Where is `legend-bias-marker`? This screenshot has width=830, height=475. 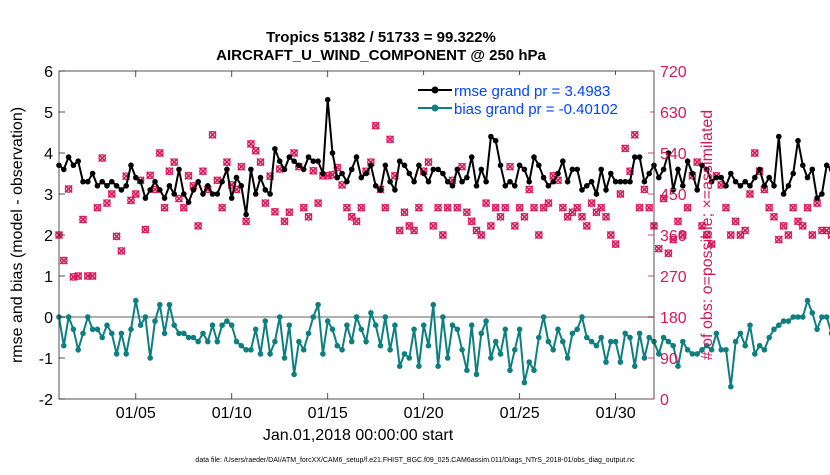 legend-bias-marker is located at coordinates (435, 108).